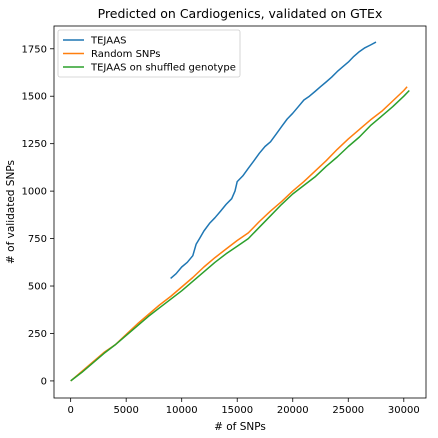  What do you see at coordinates (34, 49) in the screenshot?
I see `y-tick-label: 1750` at bounding box center [34, 49].